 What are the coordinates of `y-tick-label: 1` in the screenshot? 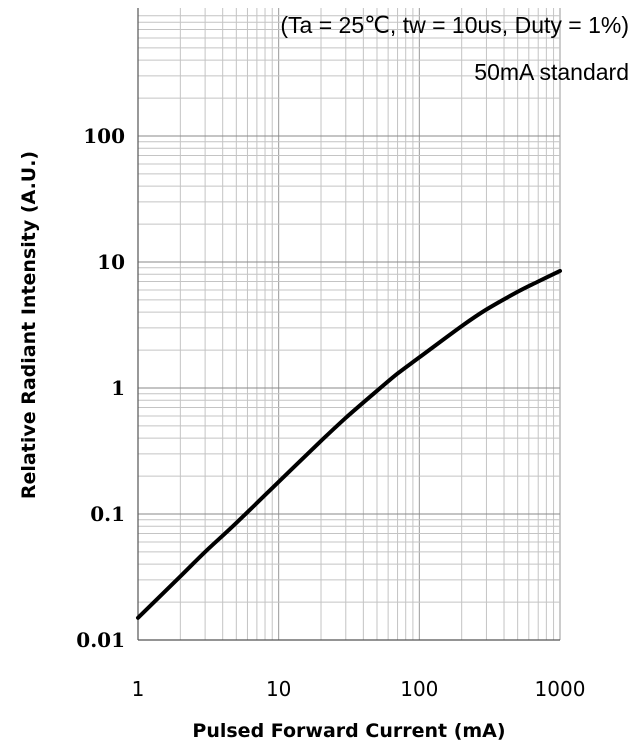 It's located at (118, 388).